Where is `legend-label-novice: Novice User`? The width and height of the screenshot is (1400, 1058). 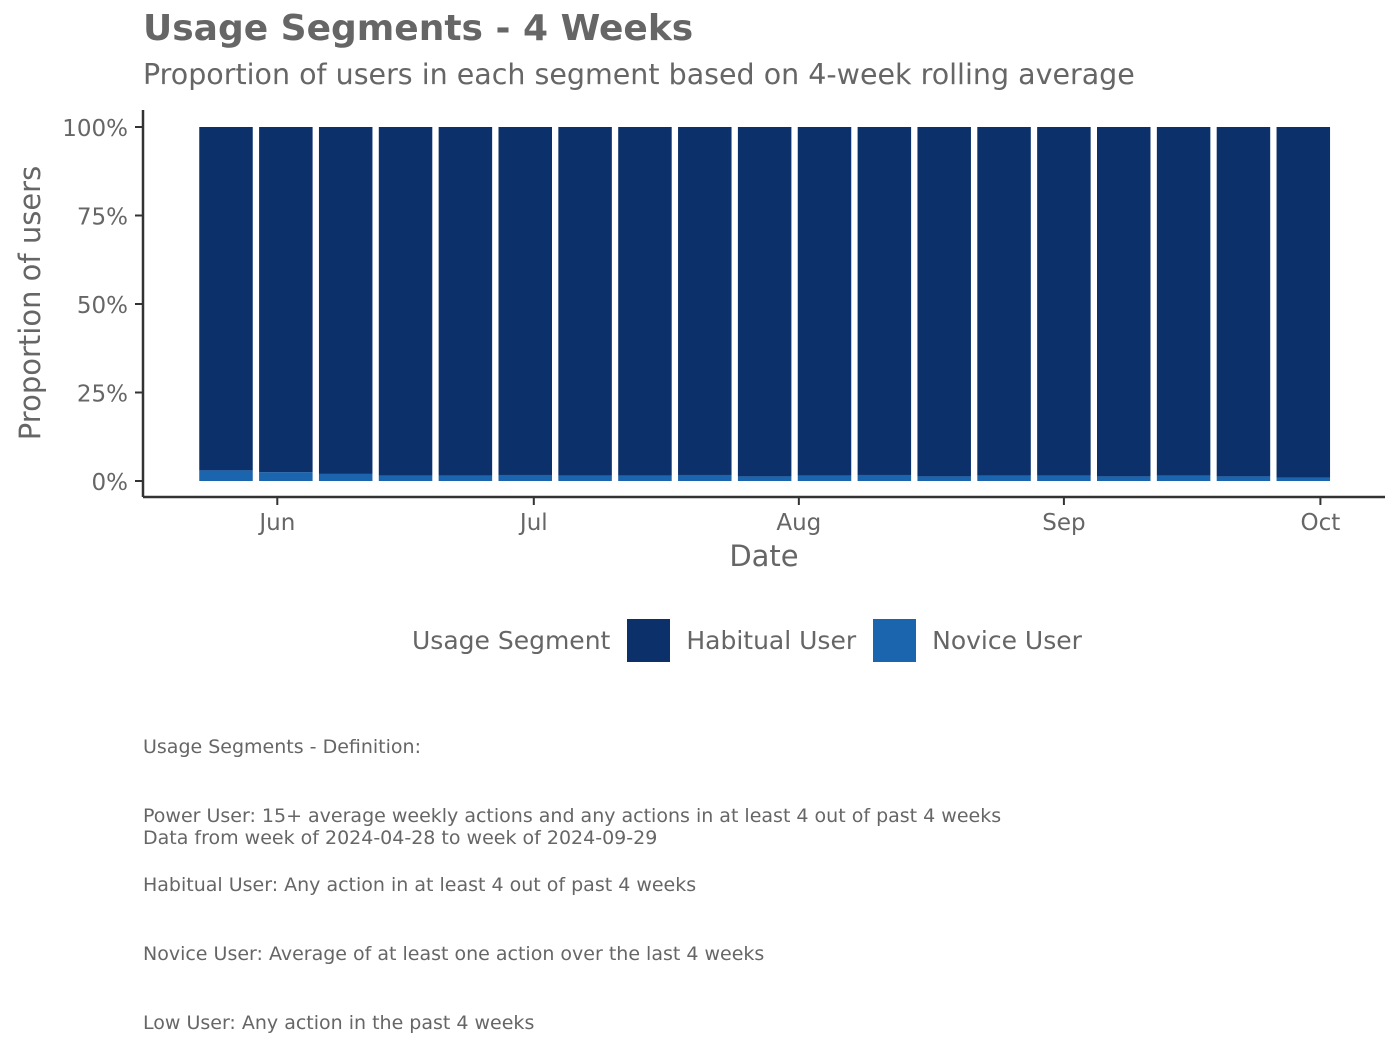
legend-label-novice: Novice User is located at coordinates (1007, 640).